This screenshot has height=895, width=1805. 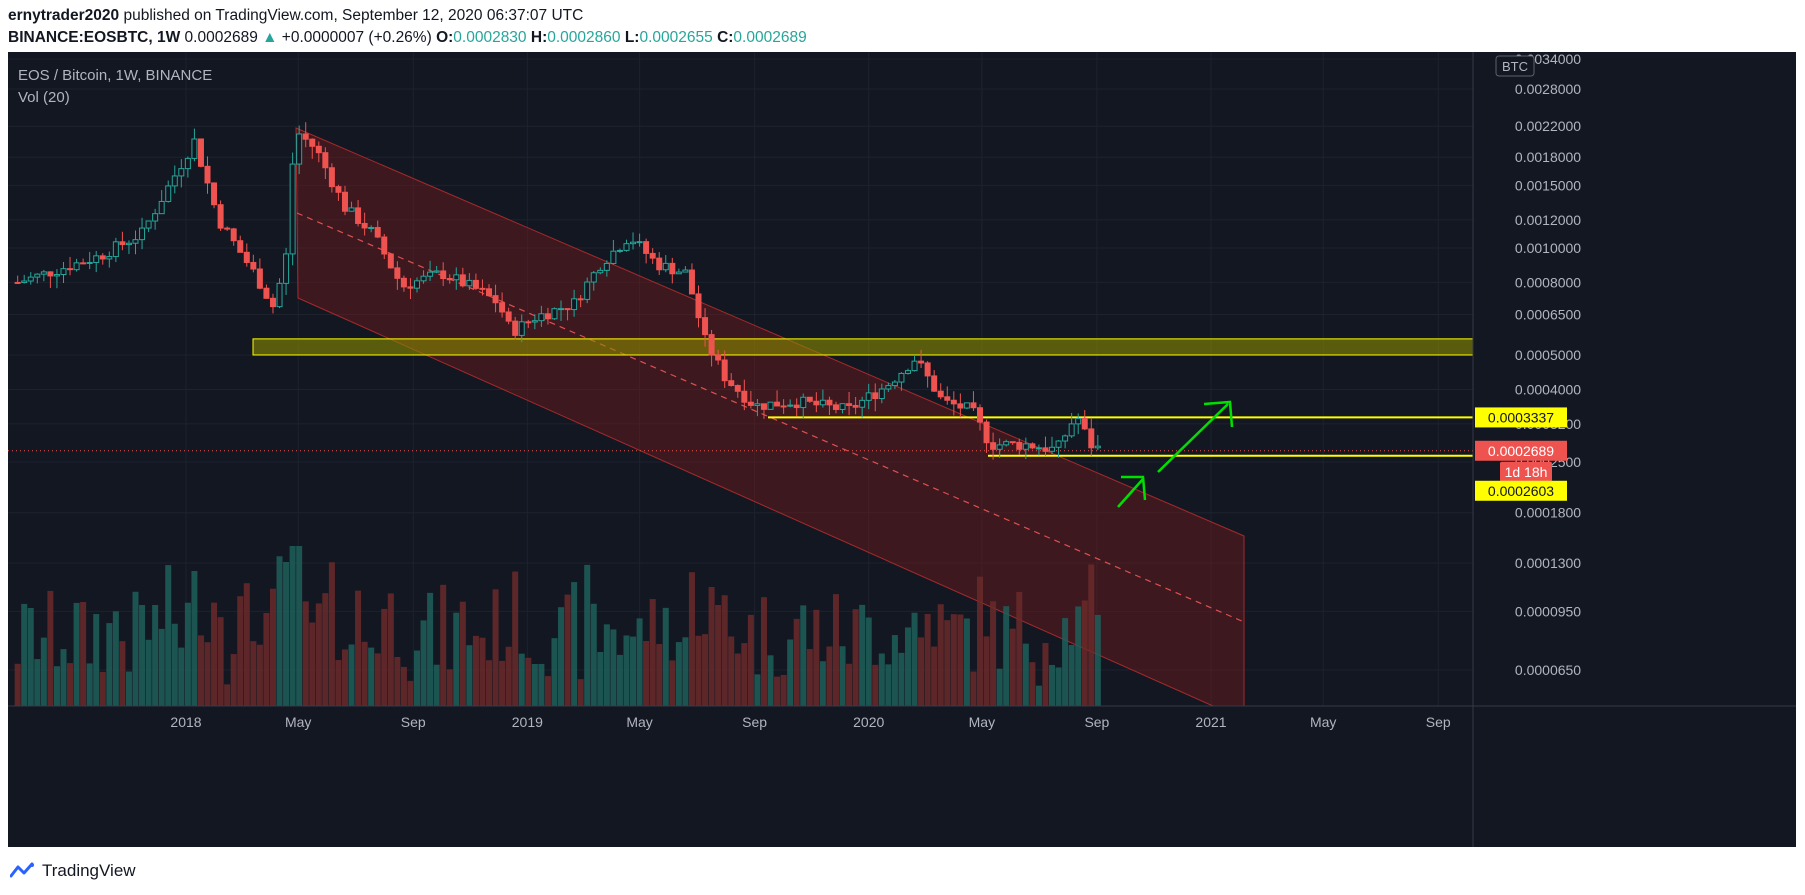 I want to click on resistance-zone, so click(x=863, y=347).